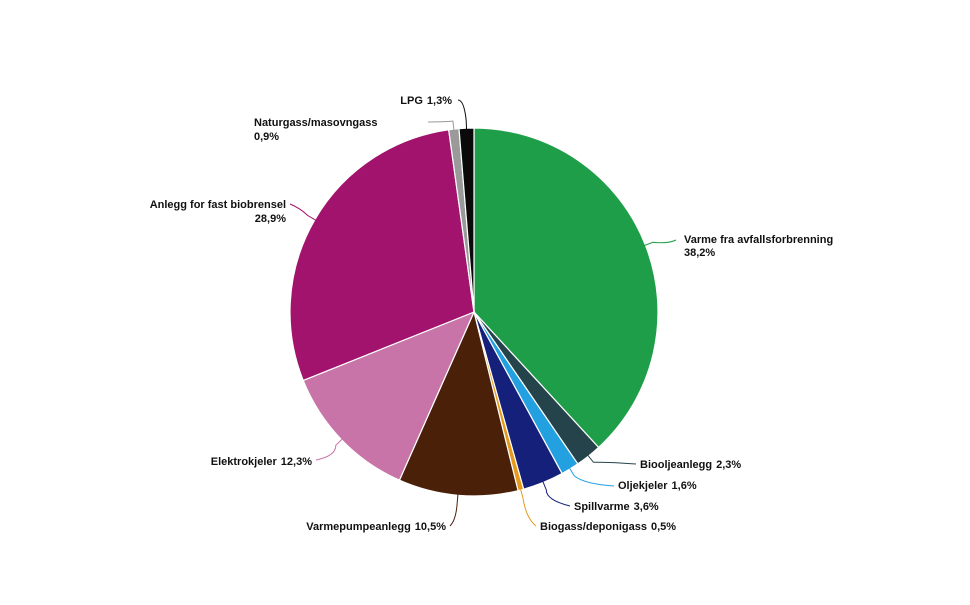 This screenshot has height=605, width=970. I want to click on leader-line-biooljeanlegg, so click(612, 459).